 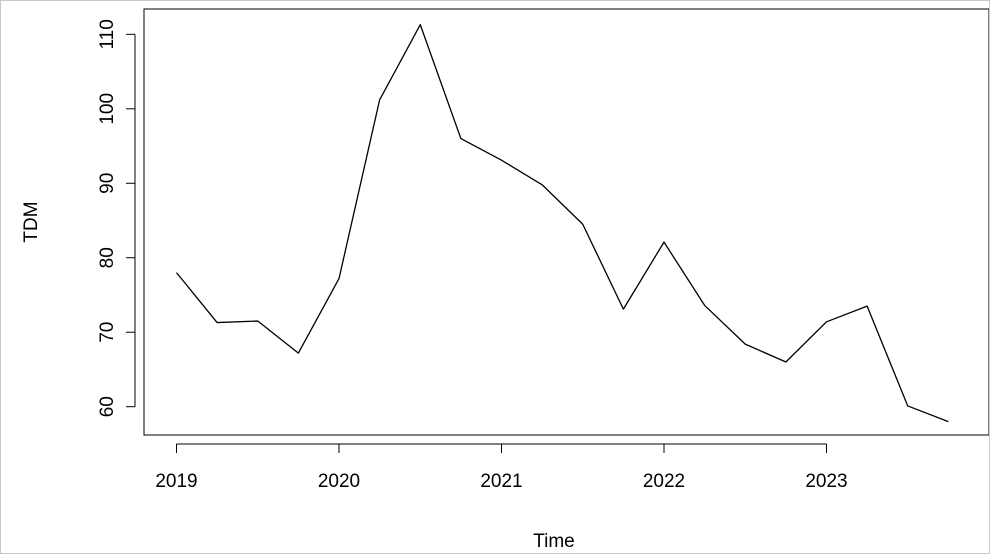 What do you see at coordinates (107, 257) in the screenshot?
I see `y-tick-label: 80` at bounding box center [107, 257].